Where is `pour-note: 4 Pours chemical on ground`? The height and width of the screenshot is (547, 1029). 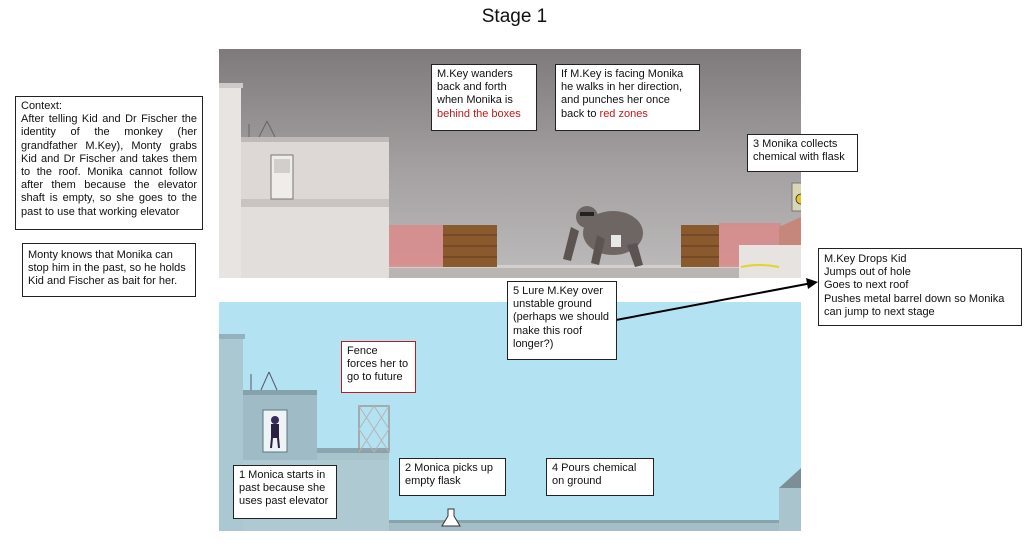 pour-note: 4 Pours chemical on ground is located at coordinates (600, 477).